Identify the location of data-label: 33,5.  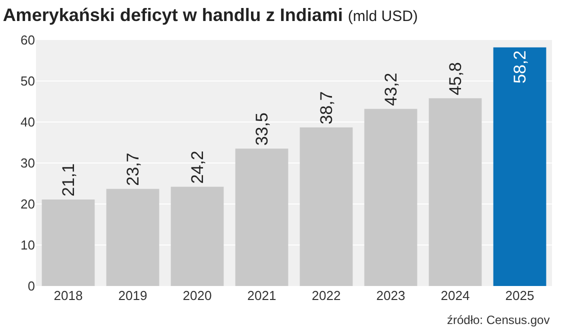
(262, 129).